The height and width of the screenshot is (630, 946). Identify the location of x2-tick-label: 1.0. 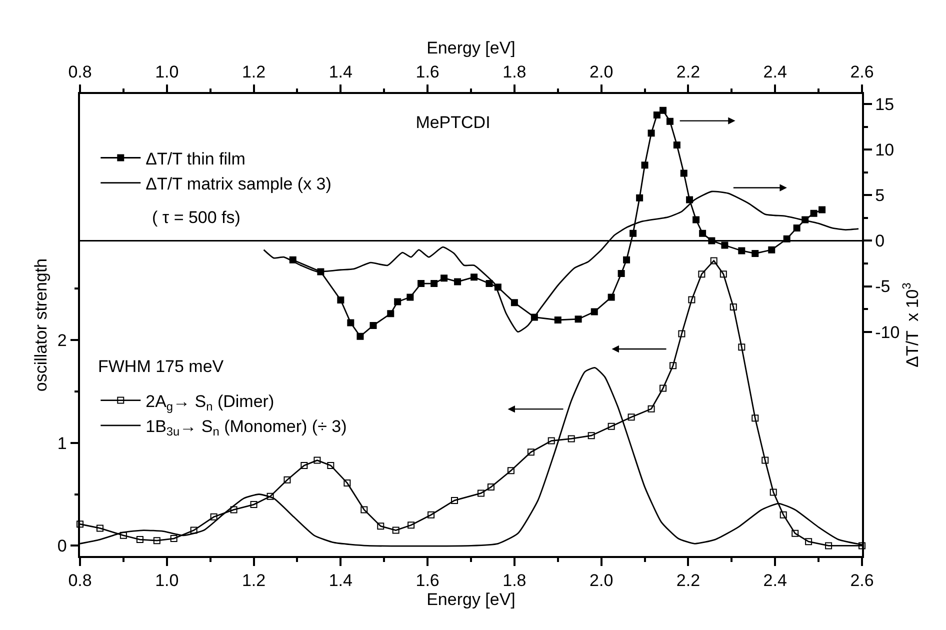
(167, 580).